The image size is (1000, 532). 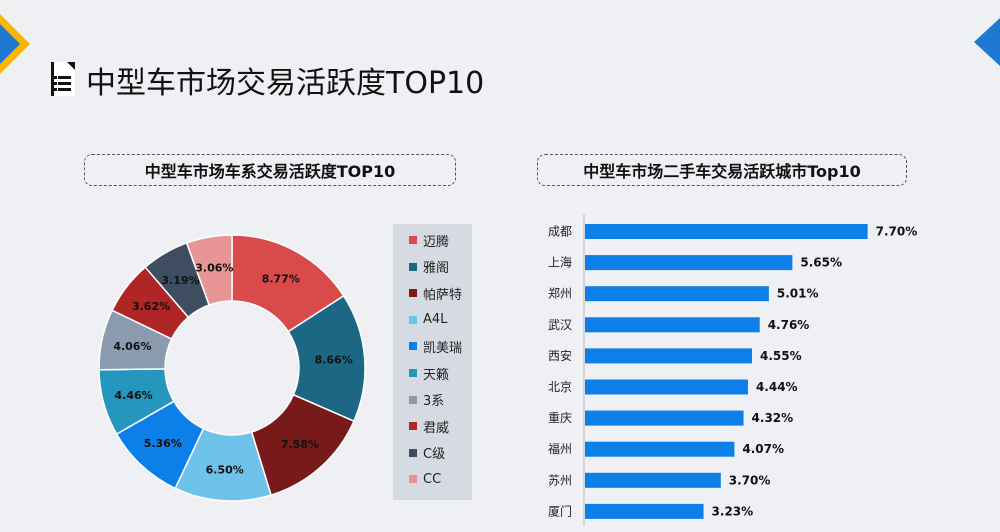 What do you see at coordinates (560, 387) in the screenshot?
I see `bar-category-label: 北京` at bounding box center [560, 387].